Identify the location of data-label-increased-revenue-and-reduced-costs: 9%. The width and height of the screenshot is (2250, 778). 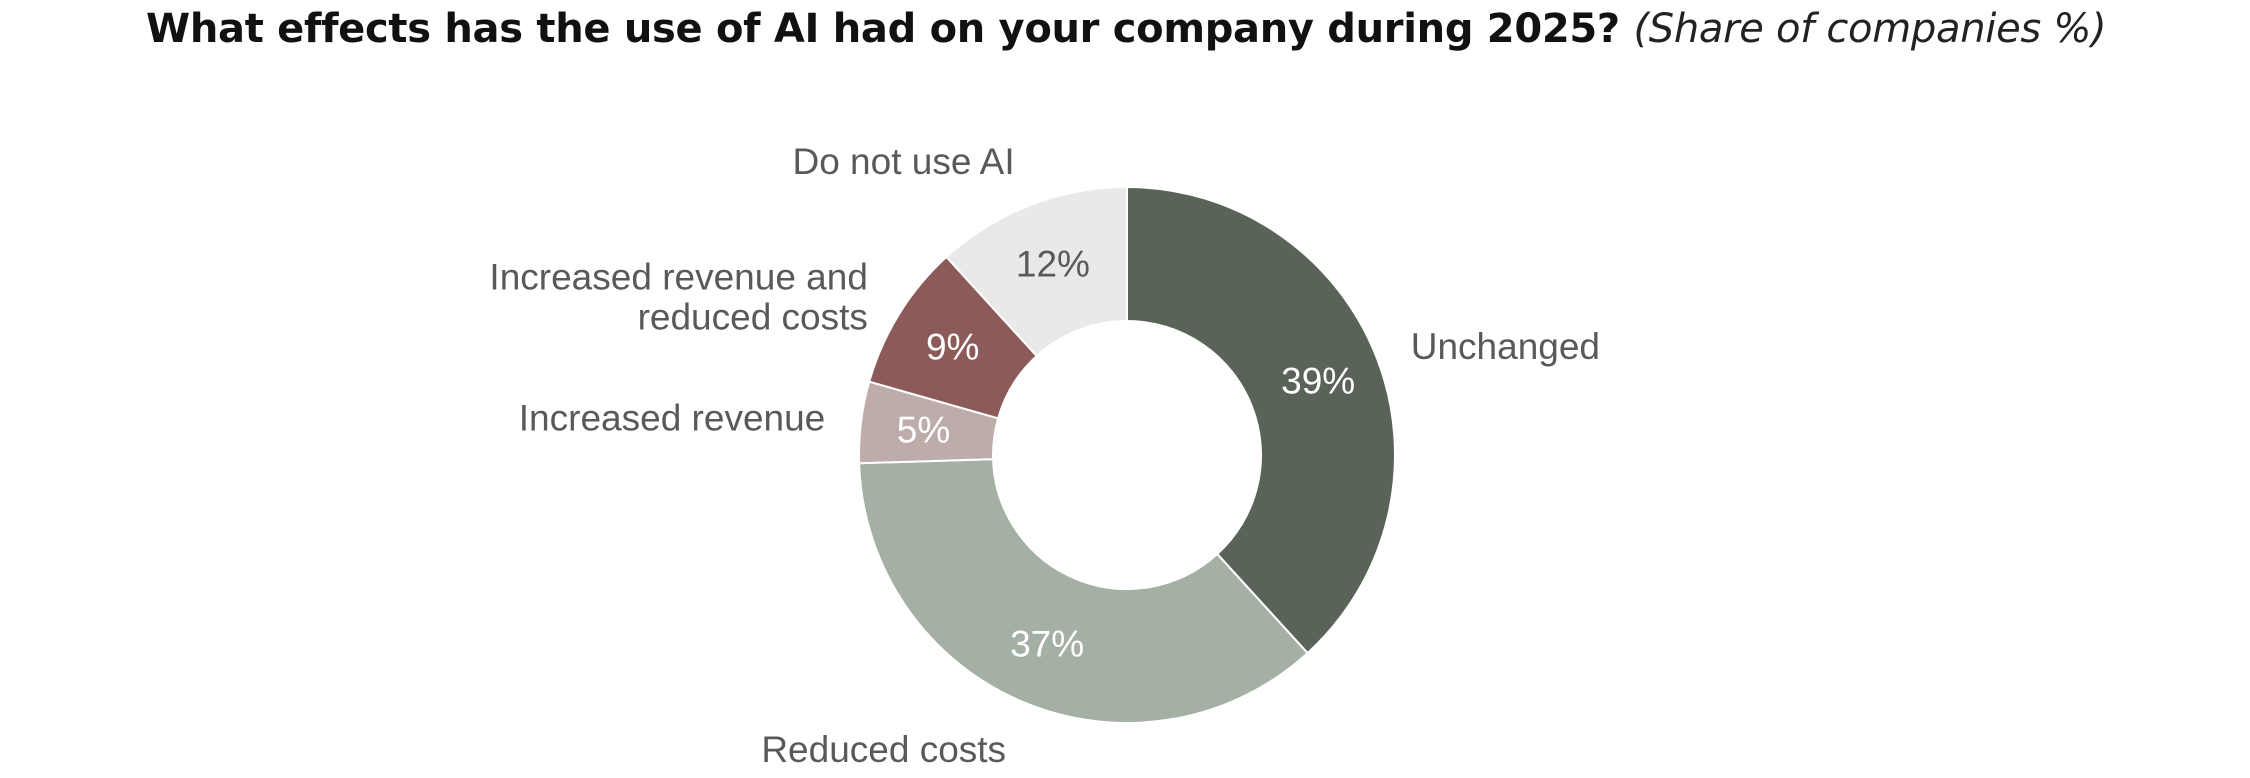
(952, 347).